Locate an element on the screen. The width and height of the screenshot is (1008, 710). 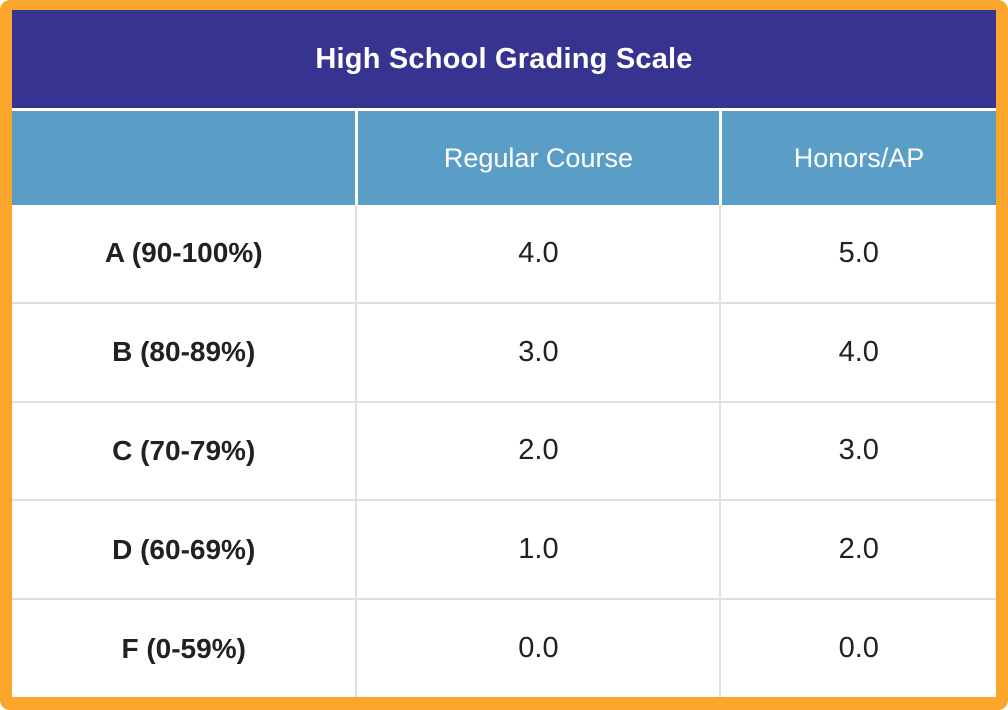
honors-ap-cell: 0.0 is located at coordinates (857, 647).